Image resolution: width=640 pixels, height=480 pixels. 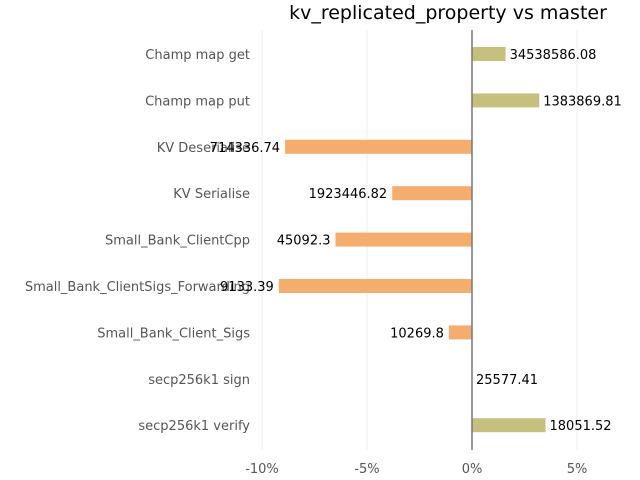 I want to click on data-label: 25577.41, so click(x=507, y=380).